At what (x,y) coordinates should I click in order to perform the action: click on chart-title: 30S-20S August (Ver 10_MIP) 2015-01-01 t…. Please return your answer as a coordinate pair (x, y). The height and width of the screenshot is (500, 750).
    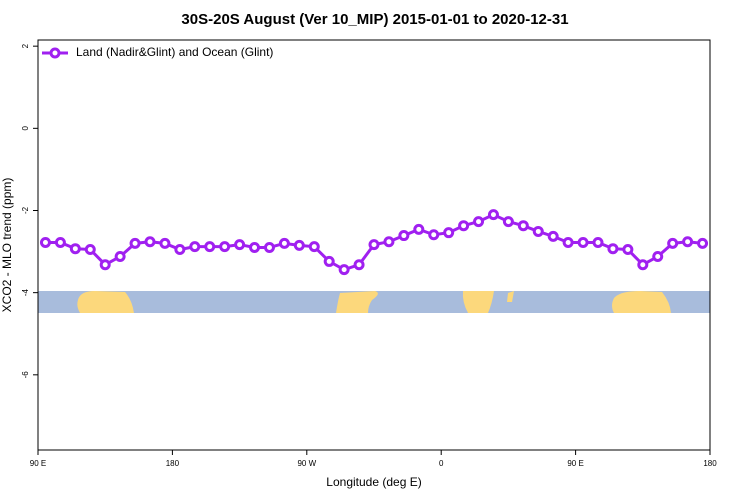
    Looking at the image, I should click on (374, 19).